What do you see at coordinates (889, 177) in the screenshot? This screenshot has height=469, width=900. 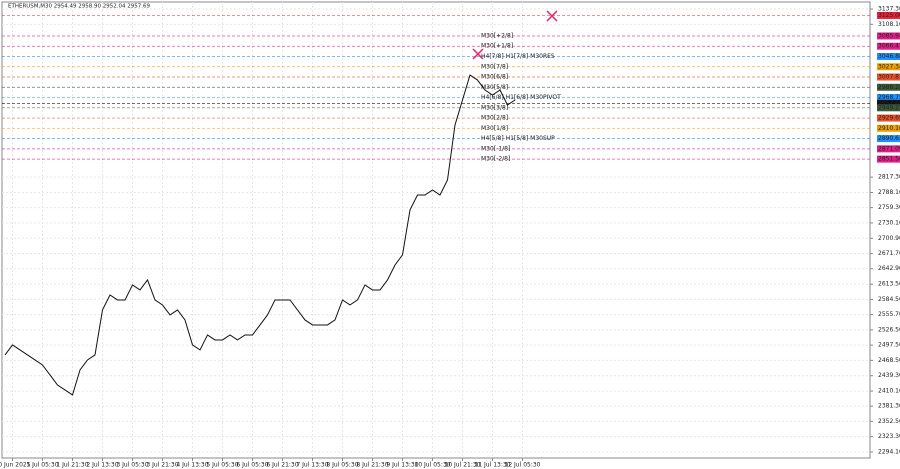 I see `y-tick-label: 2817.30` at bounding box center [889, 177].